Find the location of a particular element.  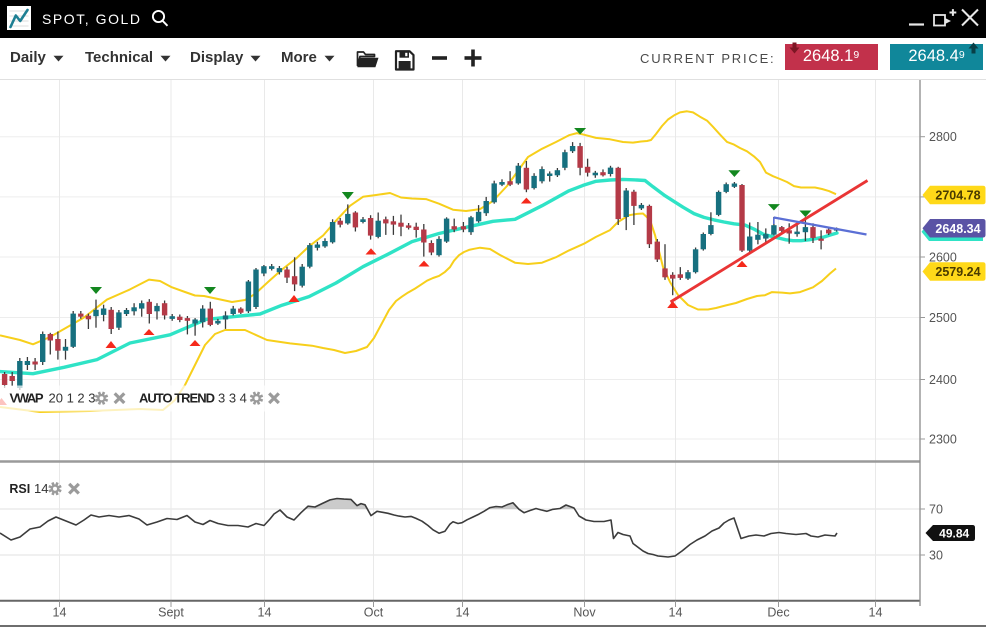

svg-text: 2300 is located at coordinates (943, 440).